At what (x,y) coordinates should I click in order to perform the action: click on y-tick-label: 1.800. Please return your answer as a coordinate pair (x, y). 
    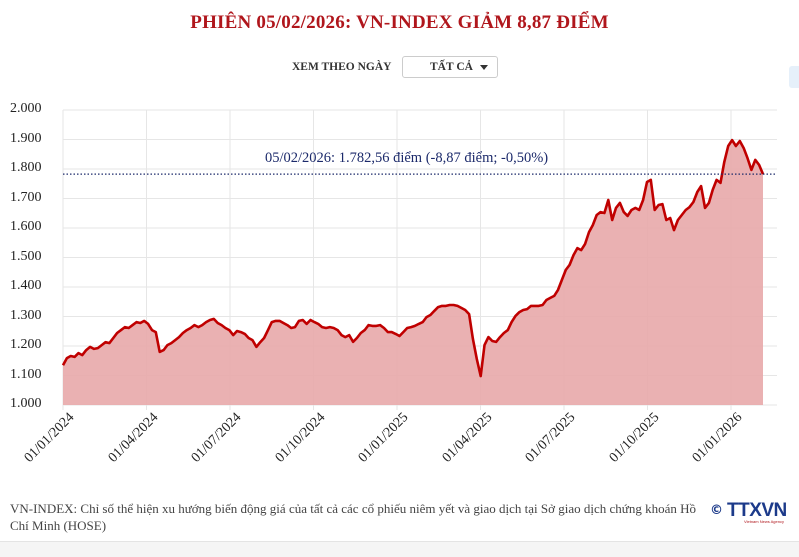
    Looking at the image, I should click on (26, 167).